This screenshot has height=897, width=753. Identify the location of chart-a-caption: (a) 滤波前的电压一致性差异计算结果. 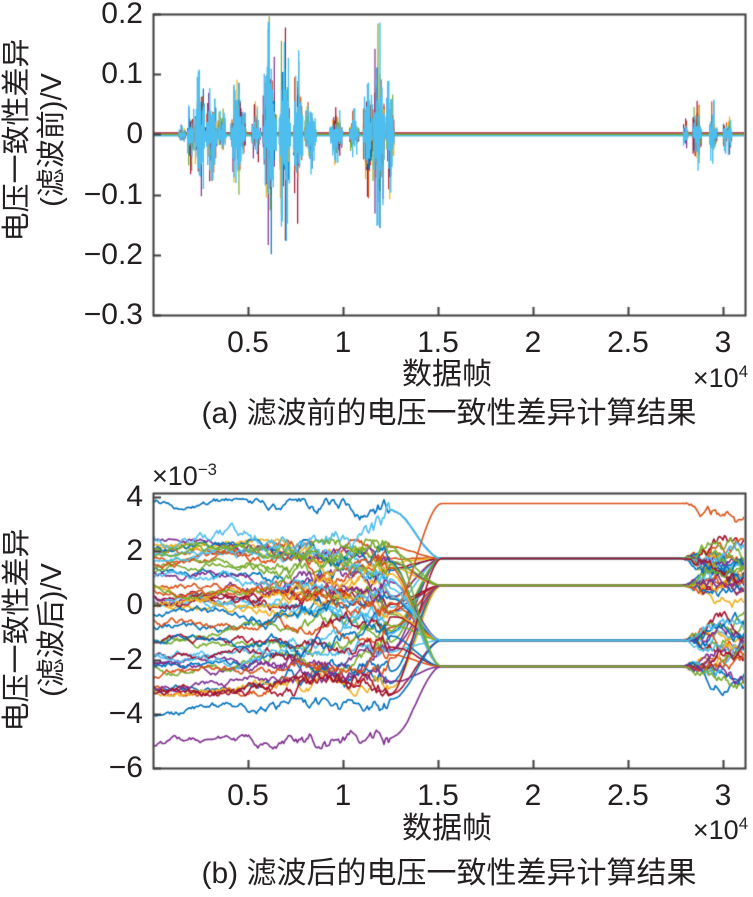
(449, 413).